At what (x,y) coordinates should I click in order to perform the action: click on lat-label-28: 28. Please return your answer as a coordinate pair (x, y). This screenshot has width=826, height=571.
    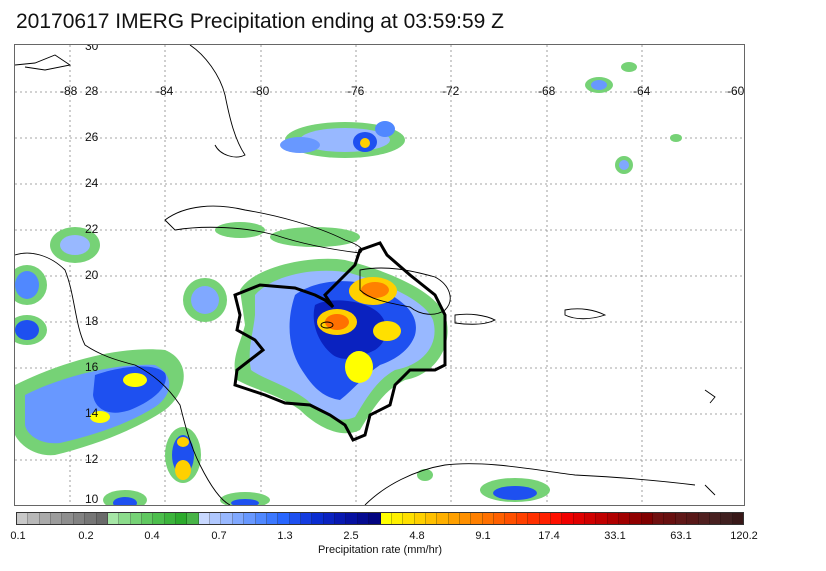
    Looking at the image, I should click on (92, 91).